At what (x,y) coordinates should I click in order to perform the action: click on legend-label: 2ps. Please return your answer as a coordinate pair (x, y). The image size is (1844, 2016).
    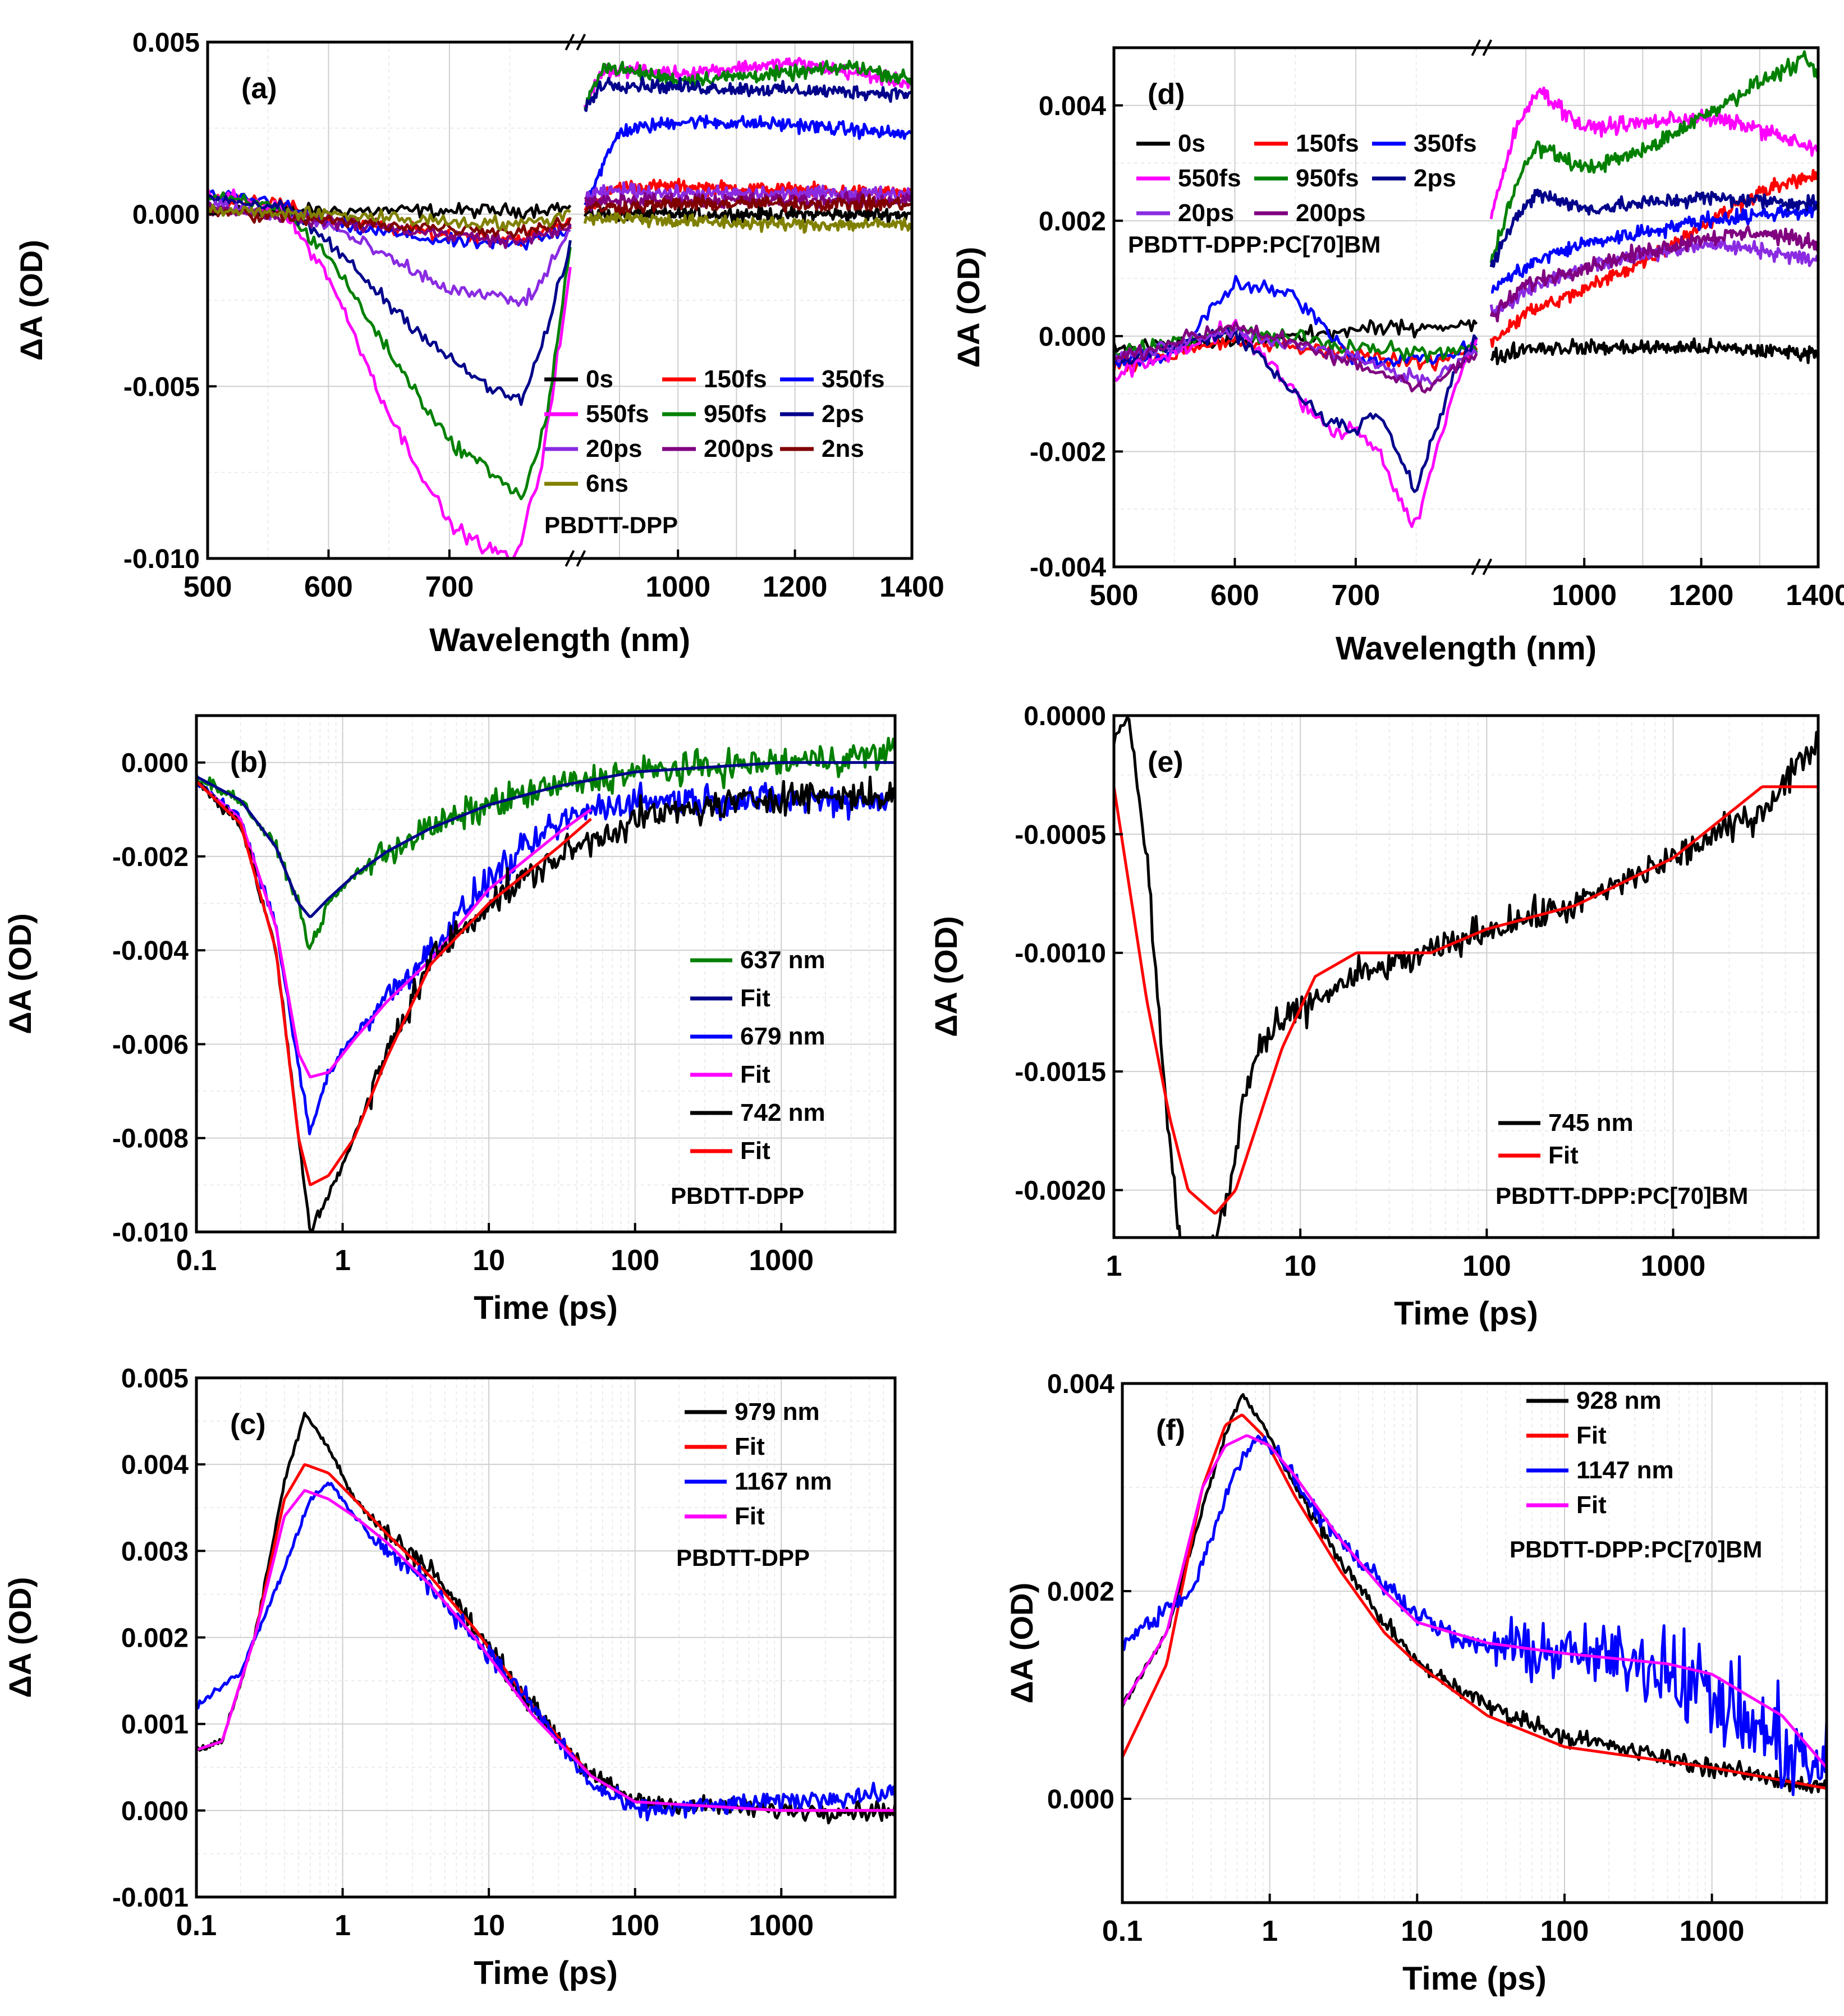
    Looking at the image, I should click on (843, 414).